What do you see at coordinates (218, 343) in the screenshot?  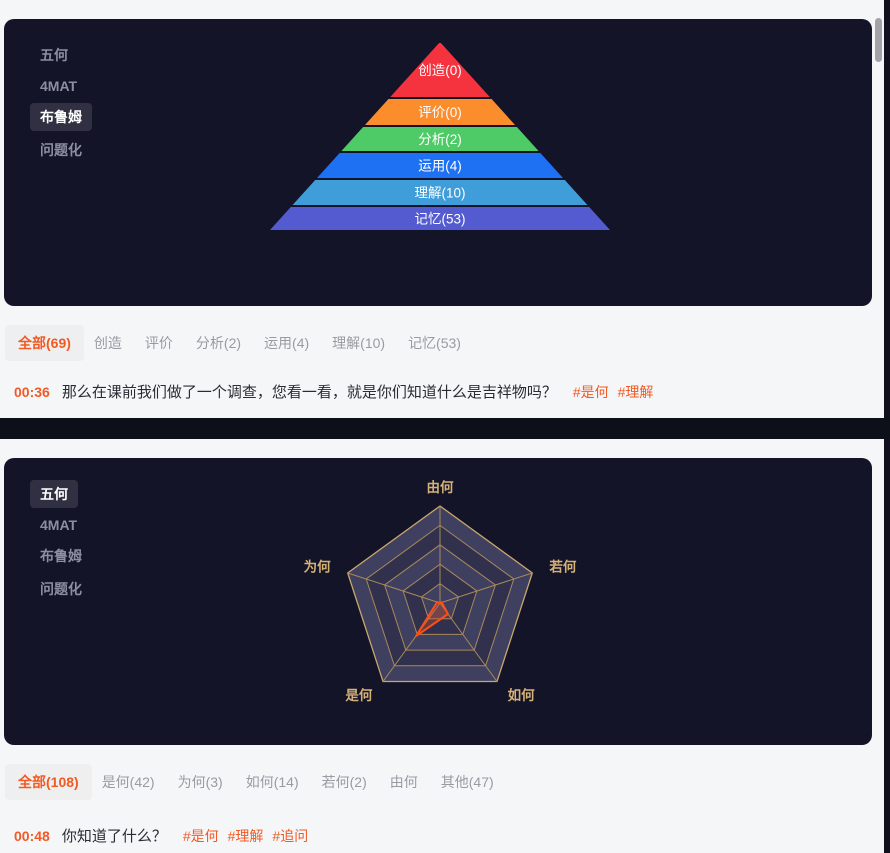 I see `tab-analyze: 分析(2)` at bounding box center [218, 343].